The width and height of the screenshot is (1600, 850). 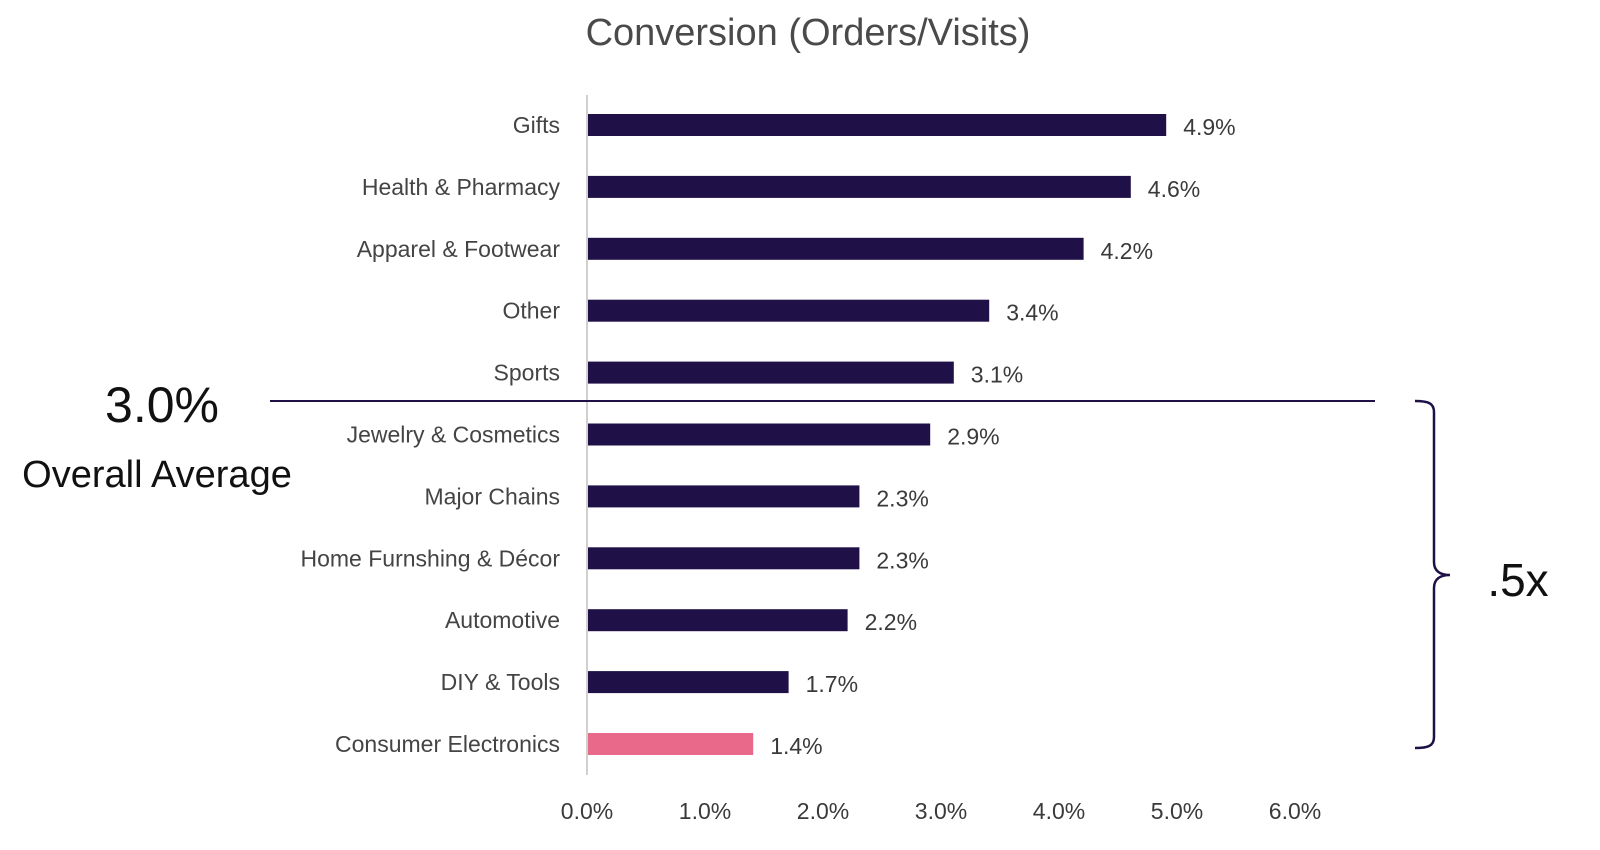 What do you see at coordinates (771, 372) in the screenshot?
I see `bar-sports` at bounding box center [771, 372].